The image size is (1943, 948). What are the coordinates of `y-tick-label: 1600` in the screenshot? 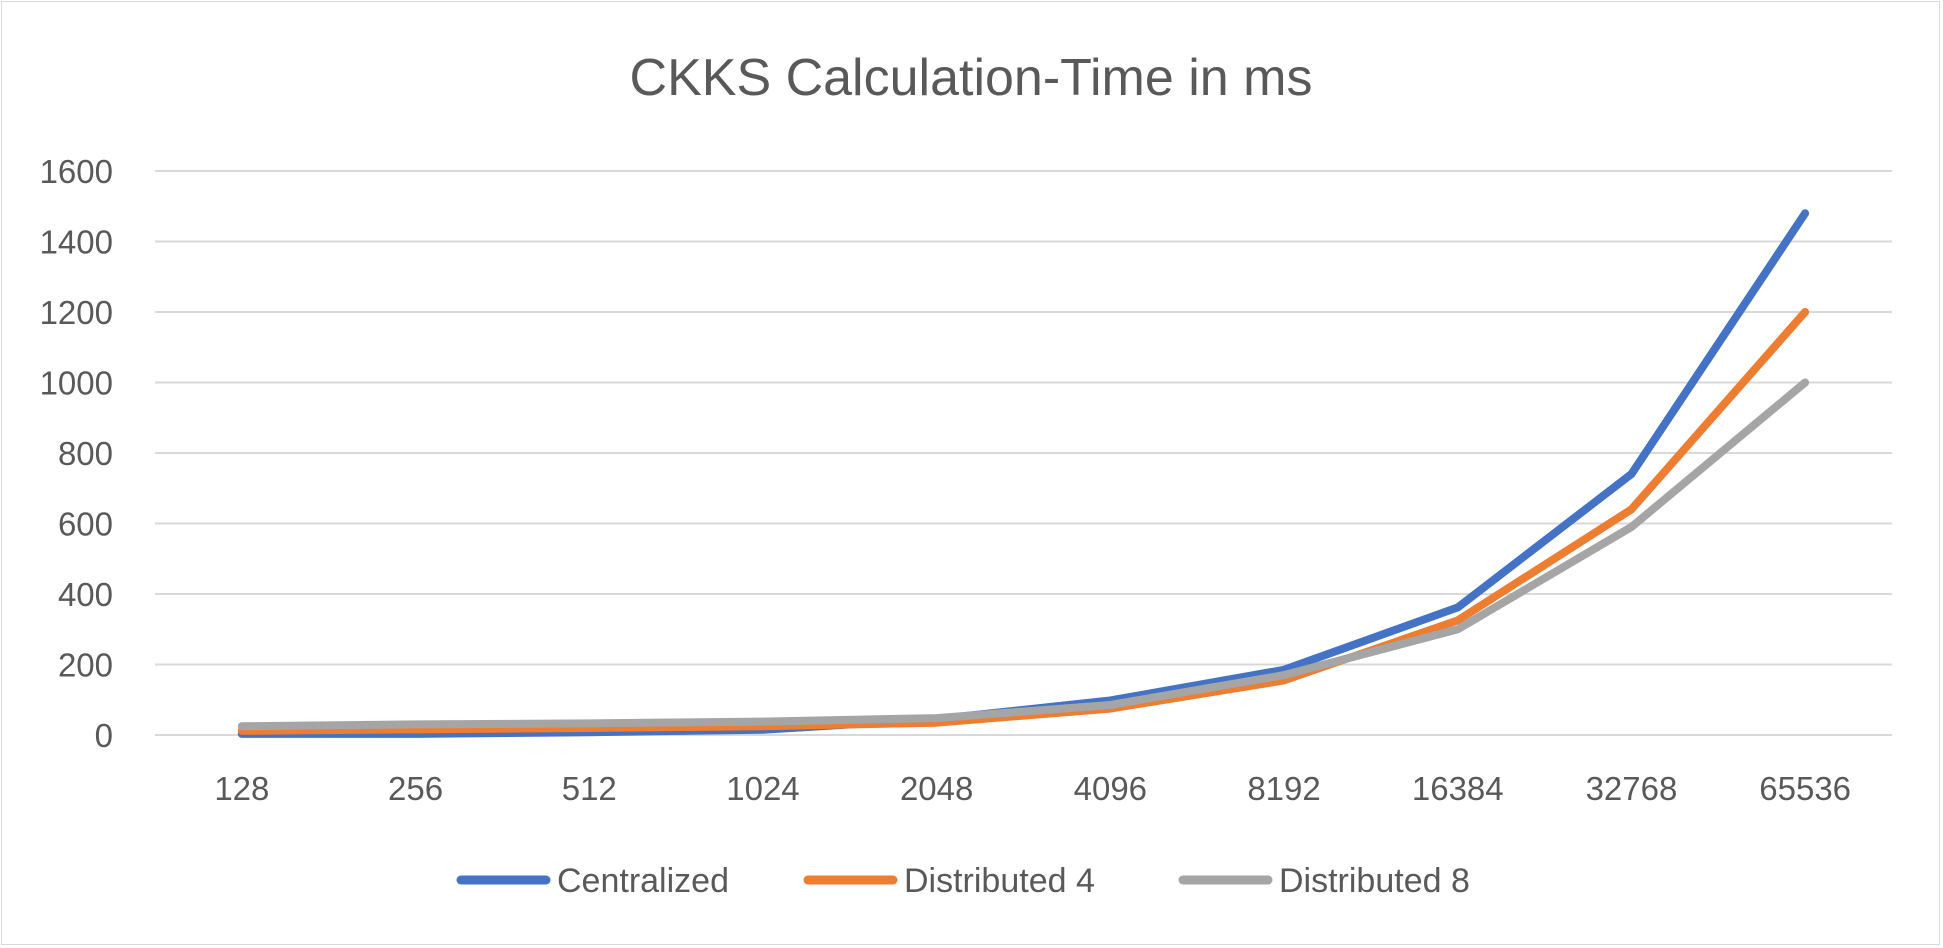 It's located at (76, 171).